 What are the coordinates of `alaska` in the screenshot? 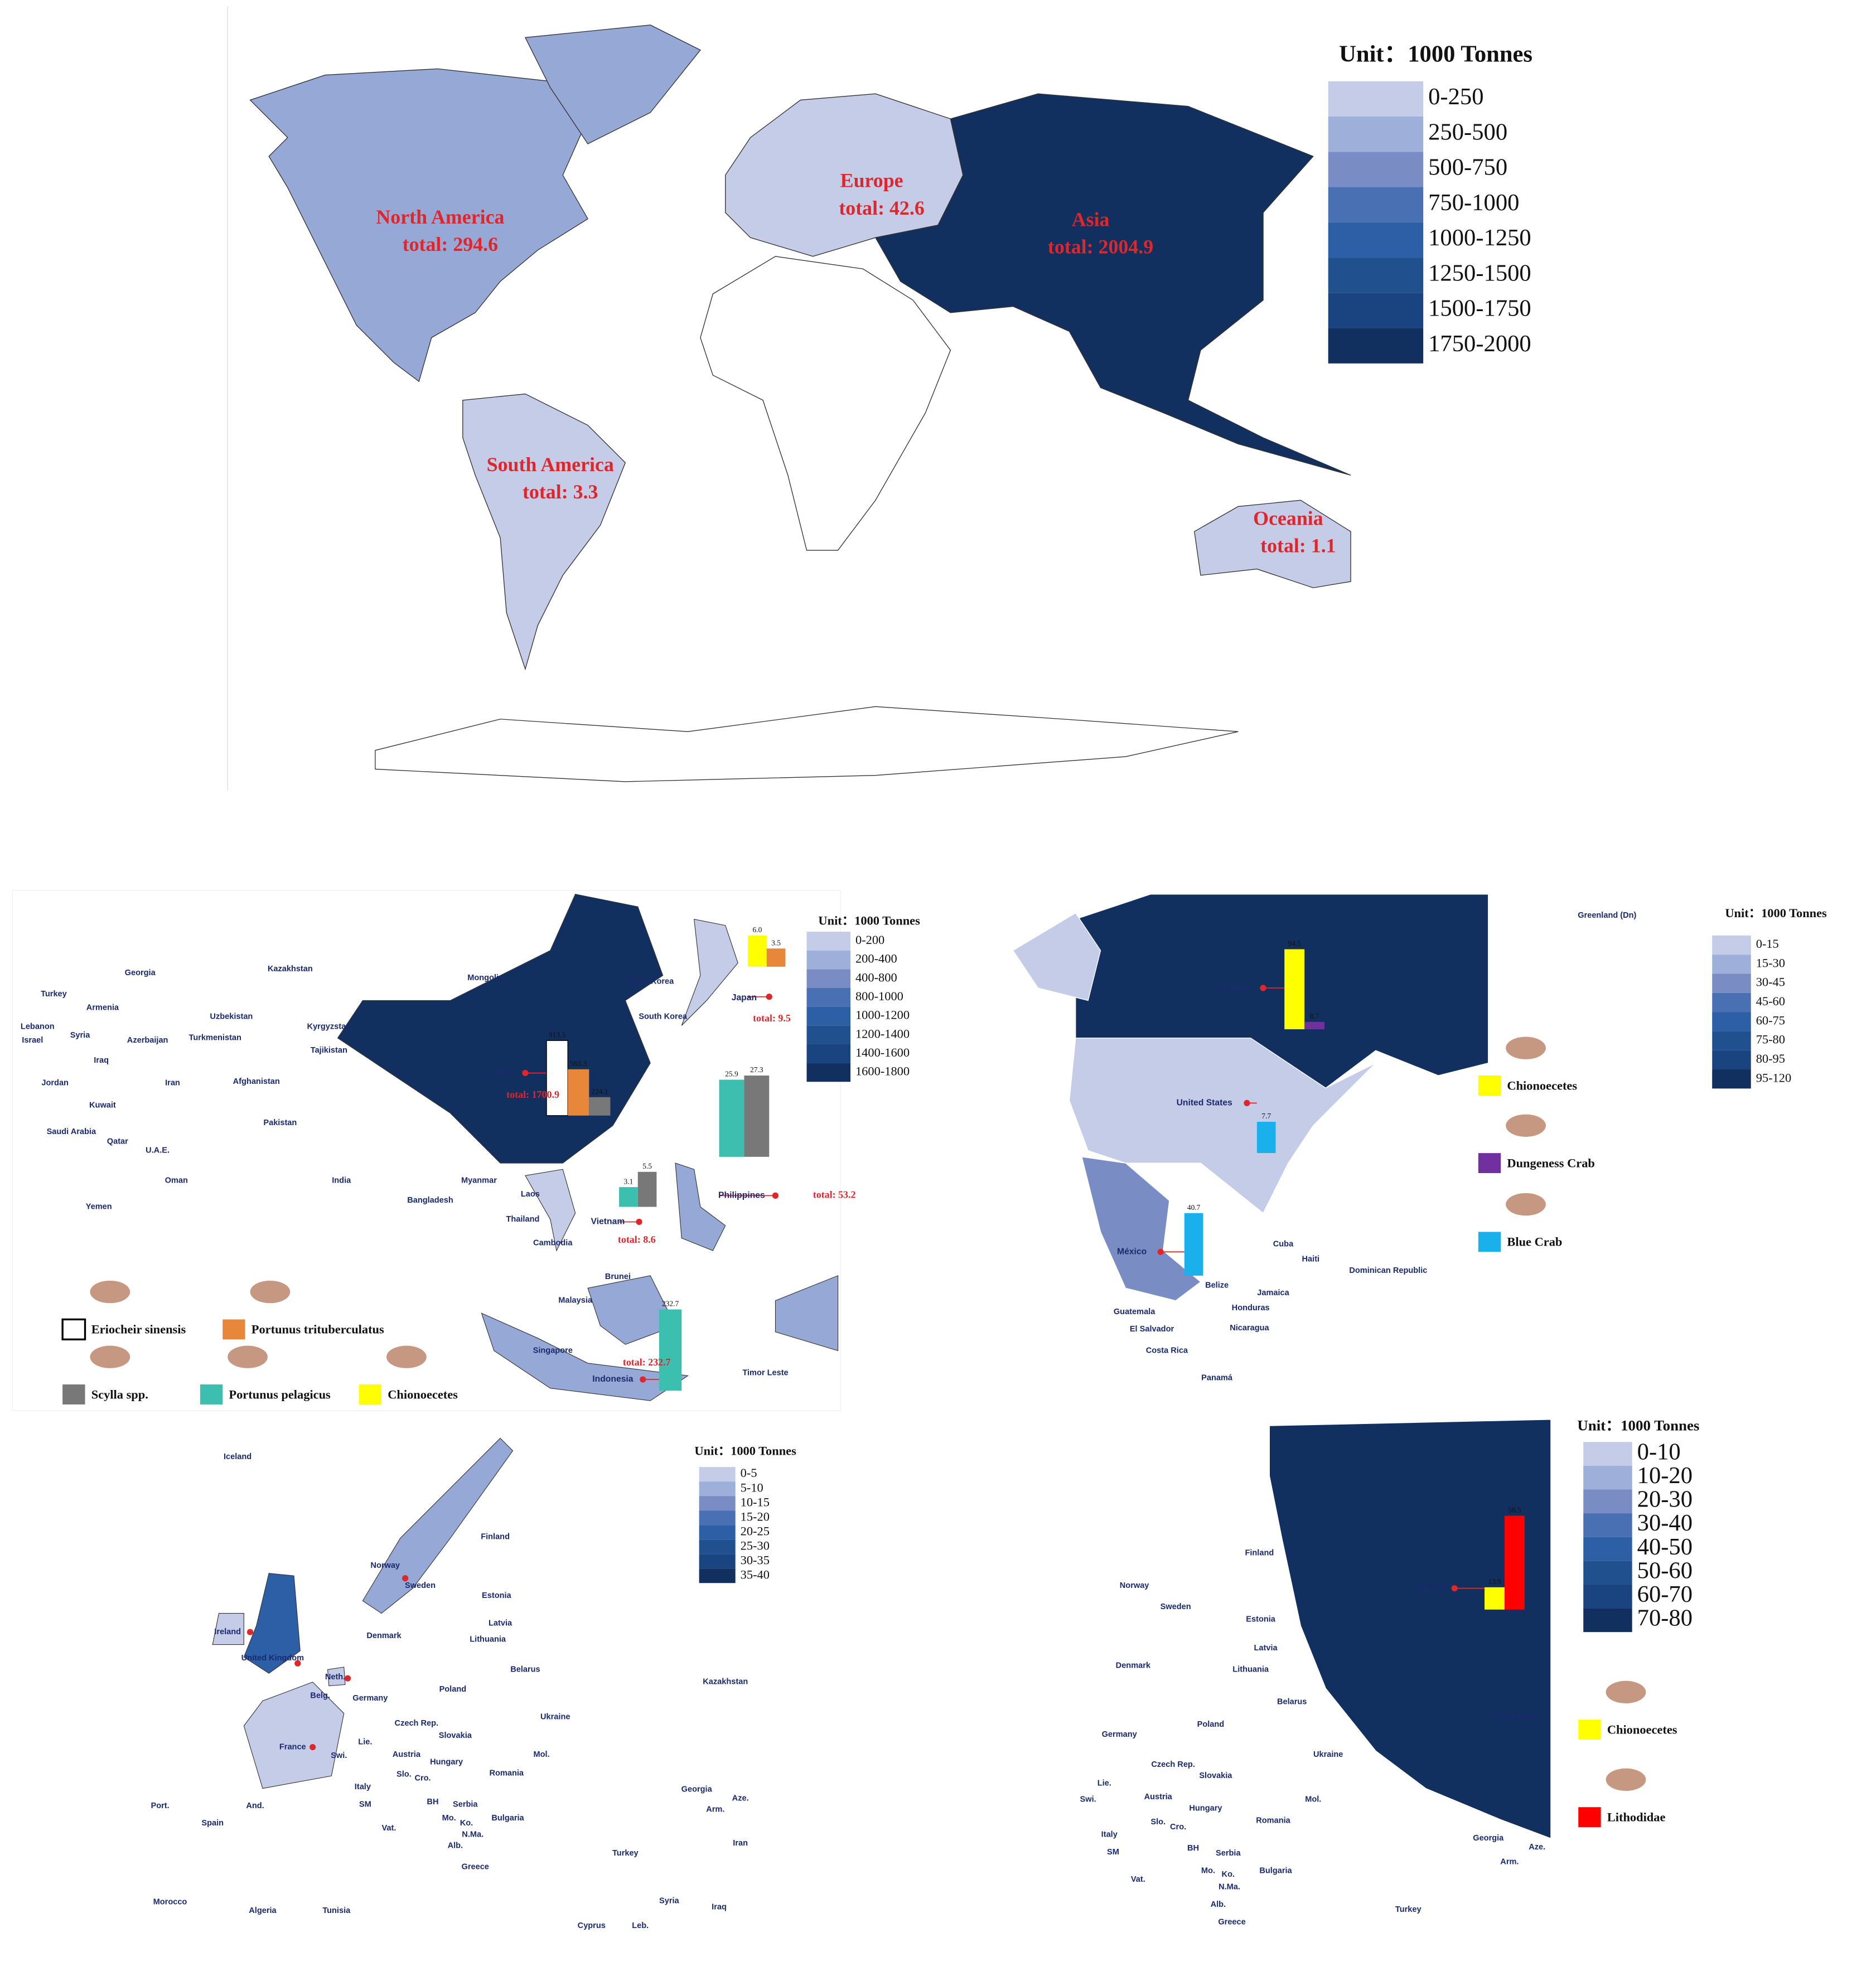 It's located at (1056, 957).